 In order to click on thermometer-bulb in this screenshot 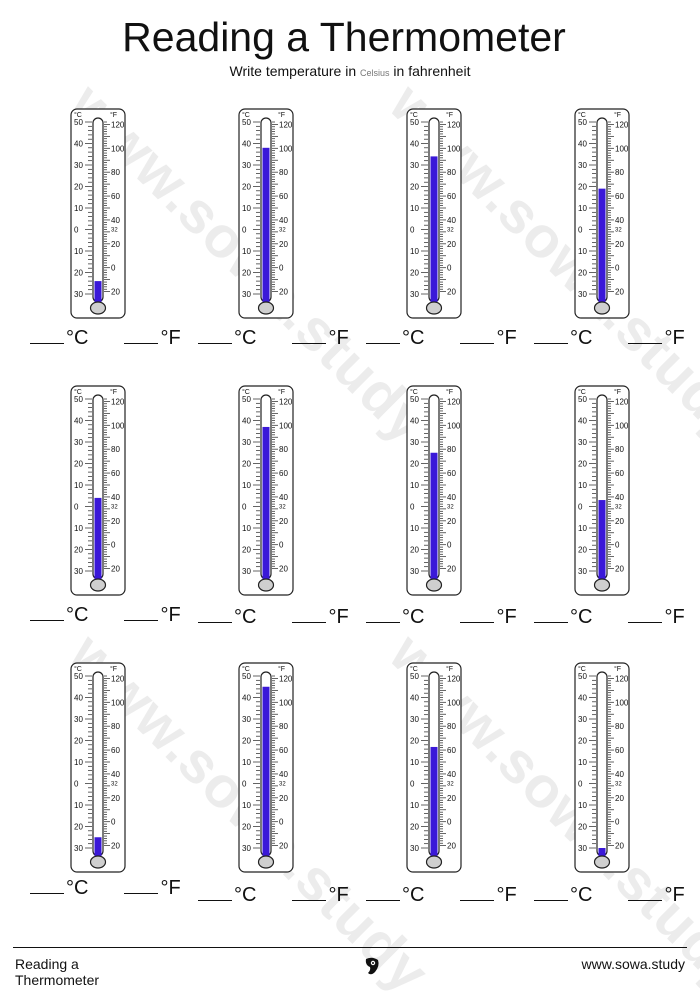, I will do `click(266, 308)`.